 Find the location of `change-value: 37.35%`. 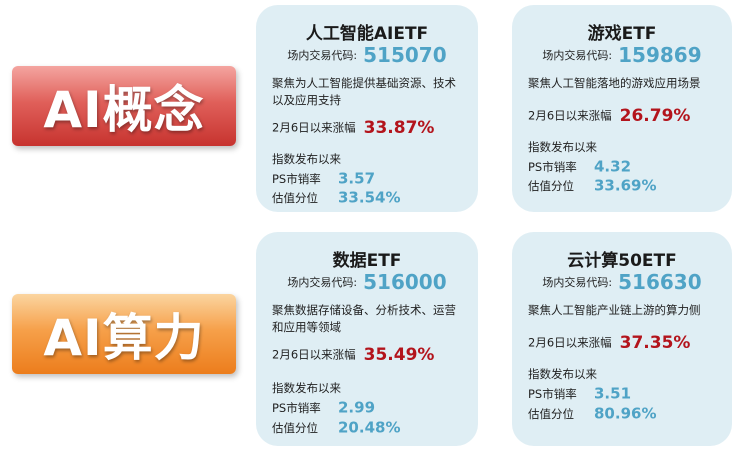

change-value: 37.35% is located at coordinates (655, 342).